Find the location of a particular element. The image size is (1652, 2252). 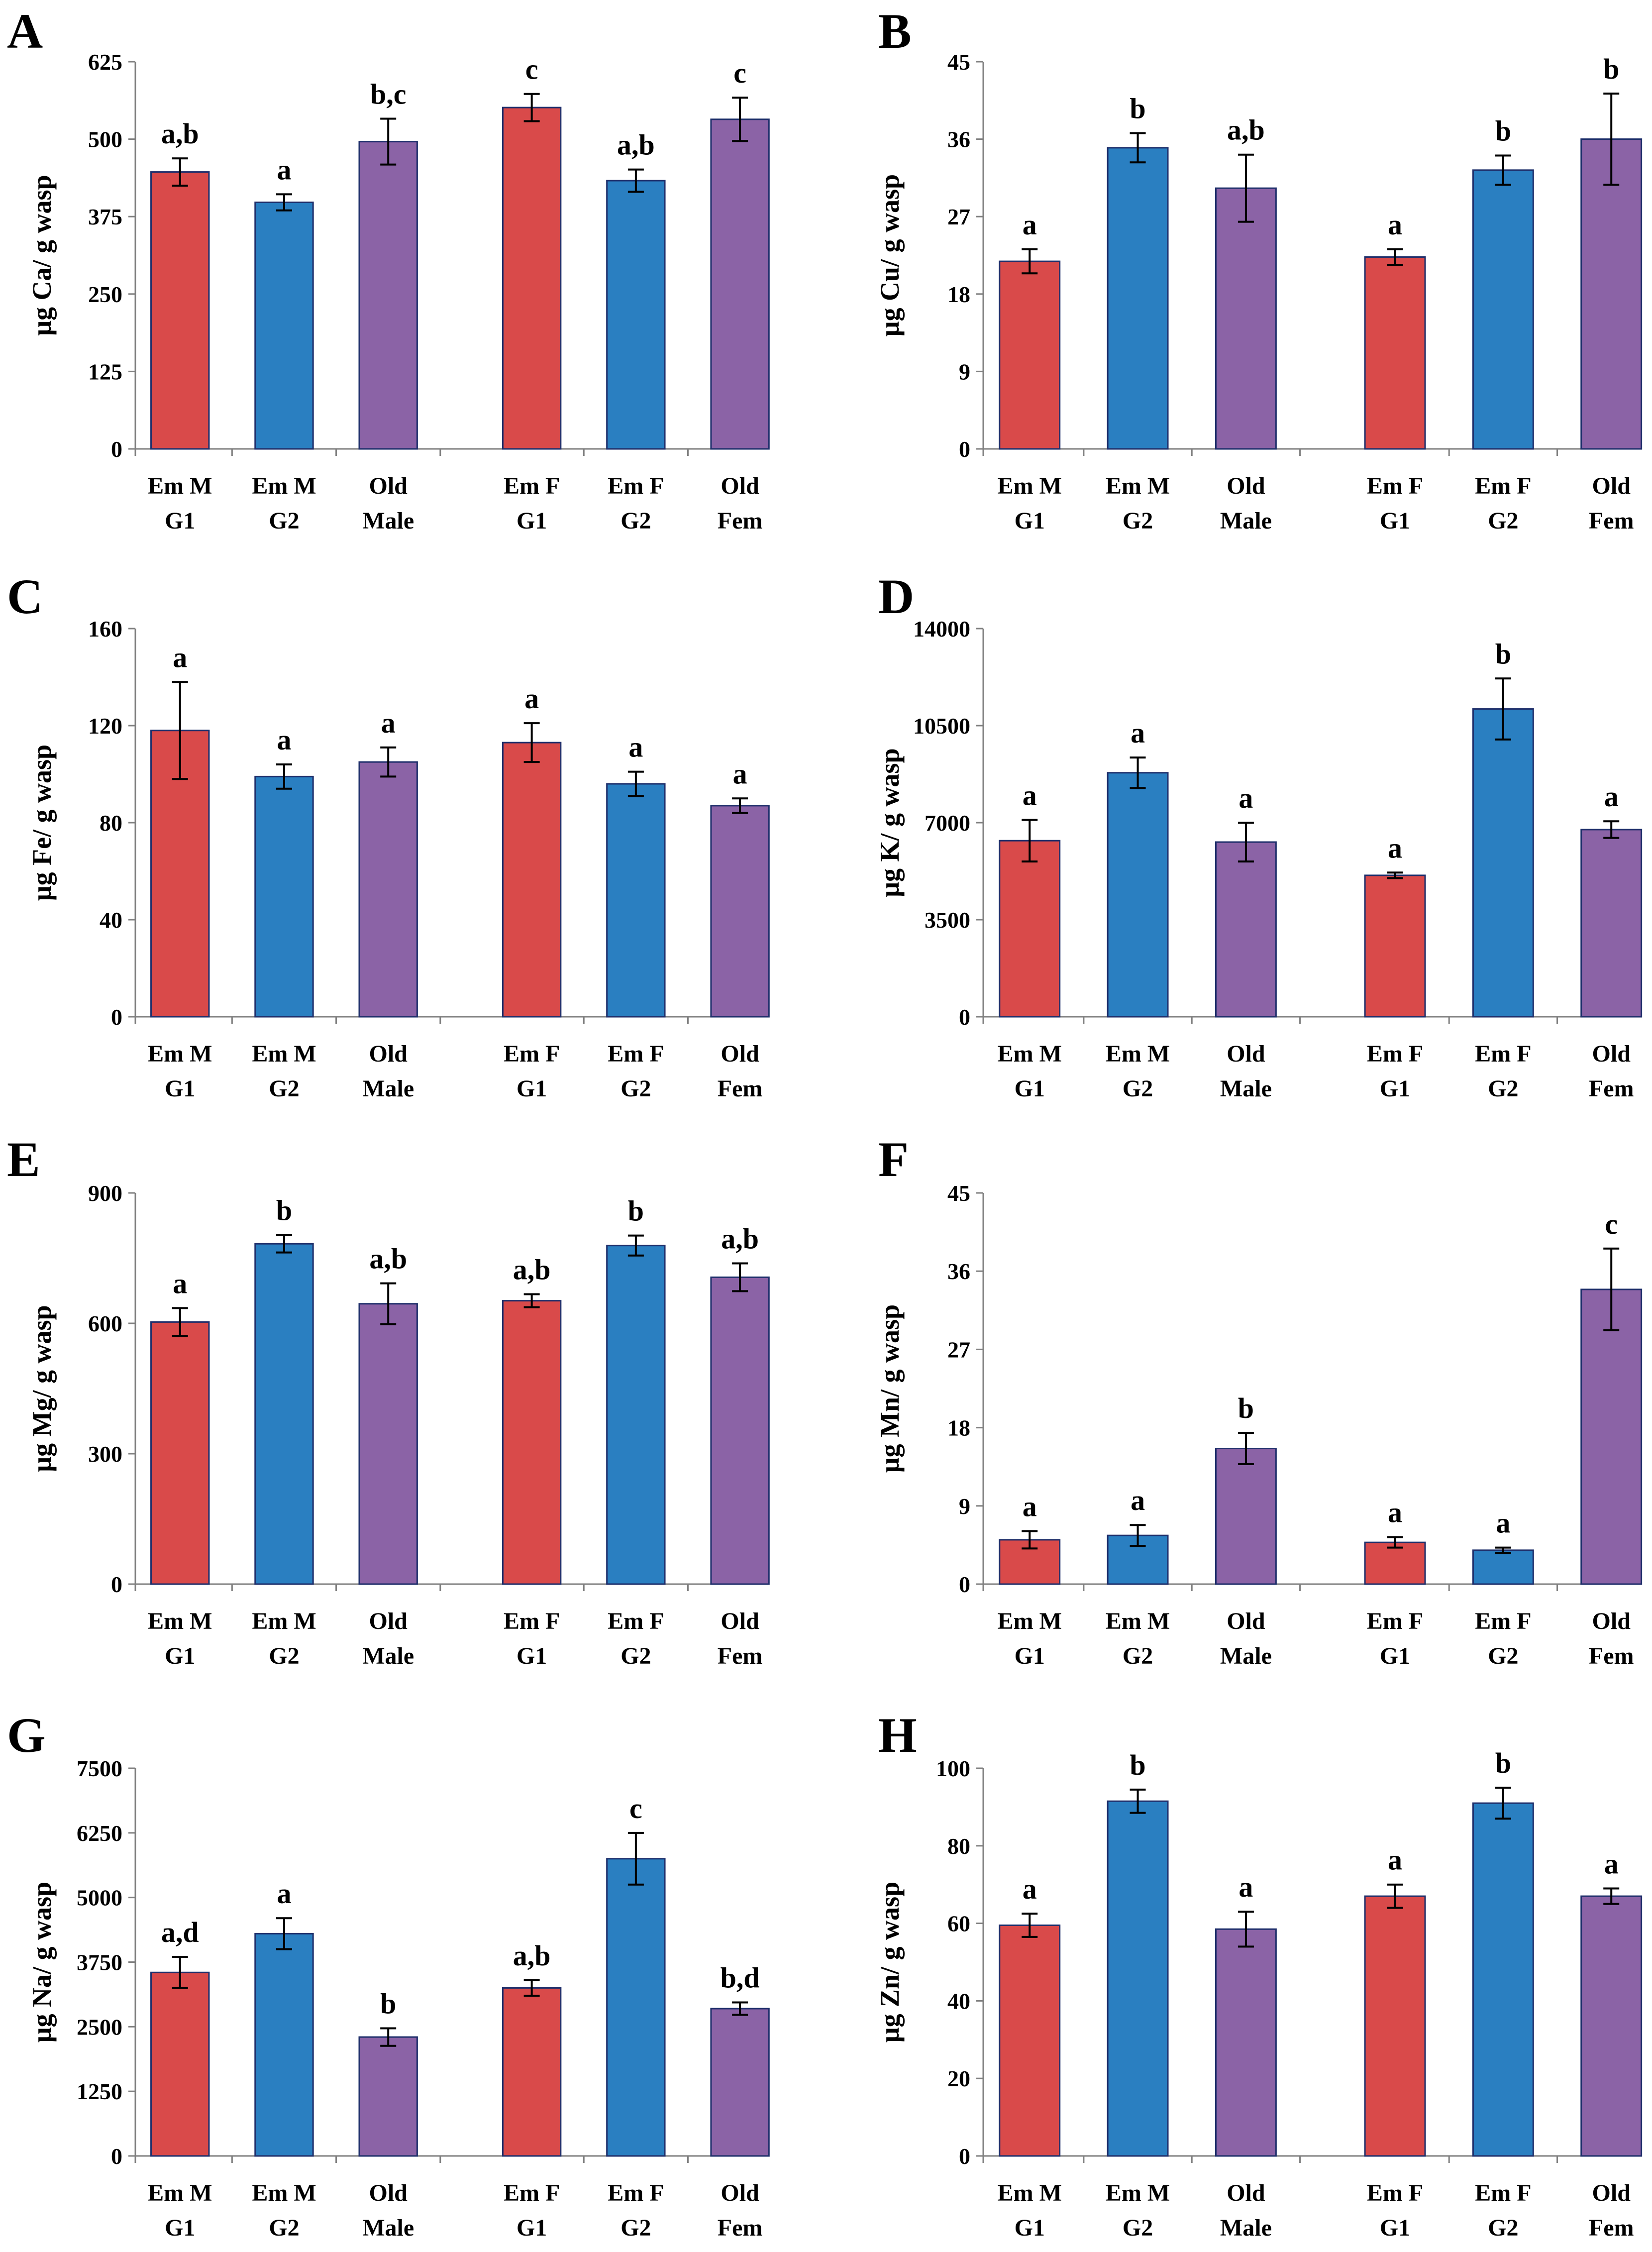

y-tick-label: 375 is located at coordinates (105, 217).